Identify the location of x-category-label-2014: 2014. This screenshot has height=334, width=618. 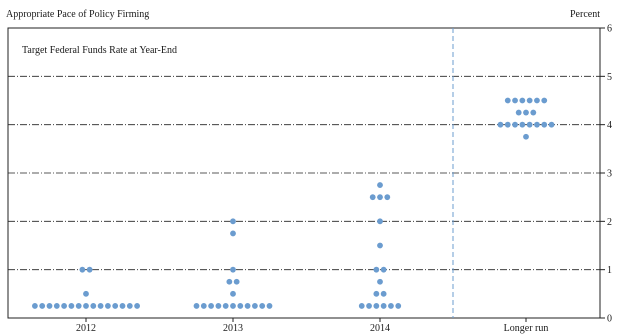
(380, 328).